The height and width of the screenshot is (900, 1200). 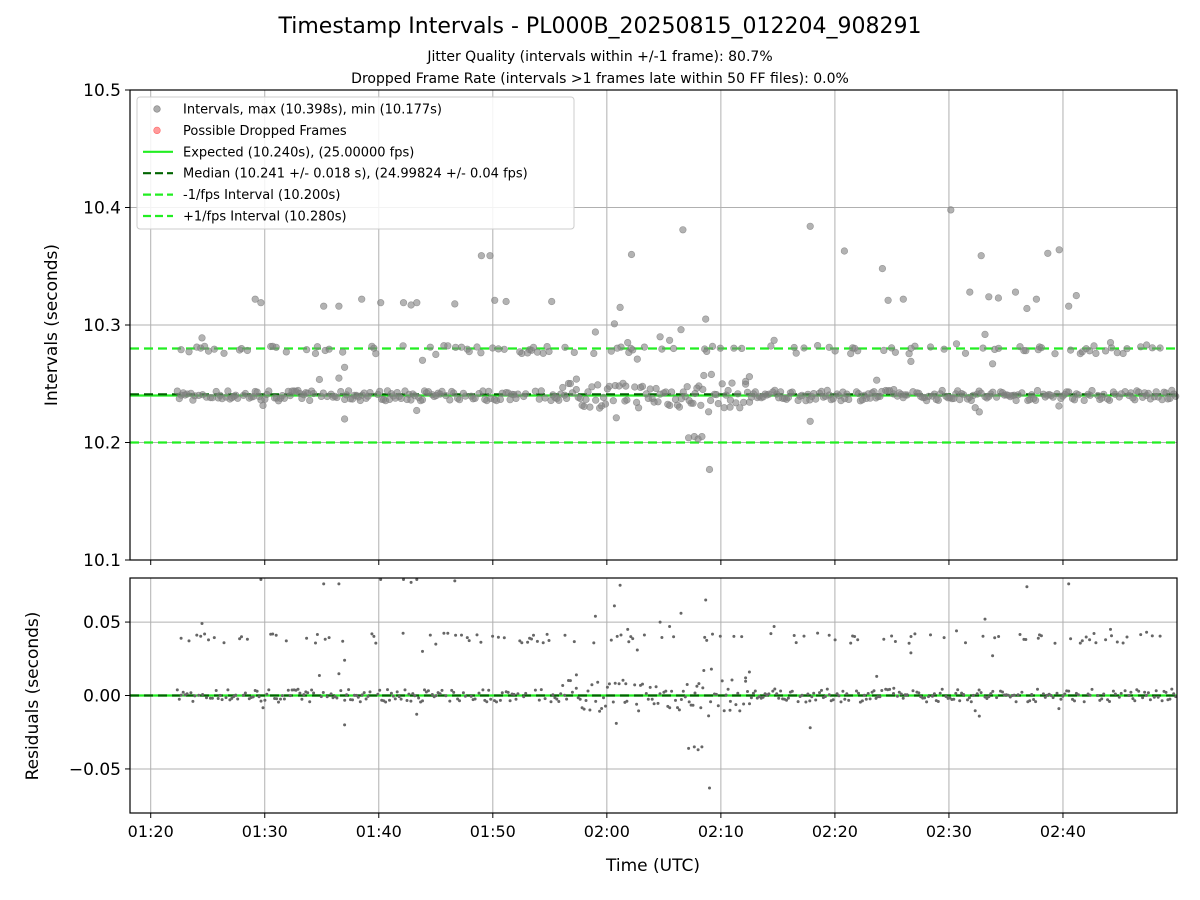 I want to click on legend-label: Intervals, max (10.398s), min (10.177s), so click(x=312, y=110).